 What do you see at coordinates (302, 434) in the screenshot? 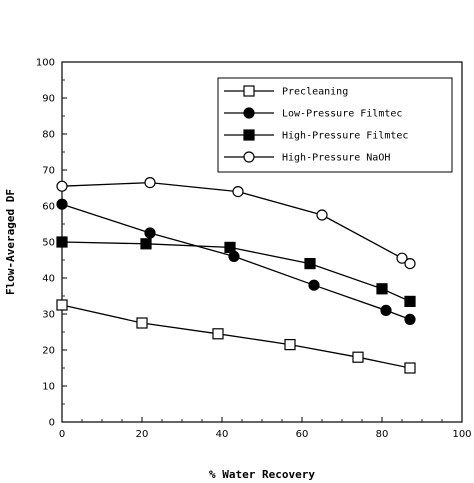
I see `x-tick-label: 60` at bounding box center [302, 434].